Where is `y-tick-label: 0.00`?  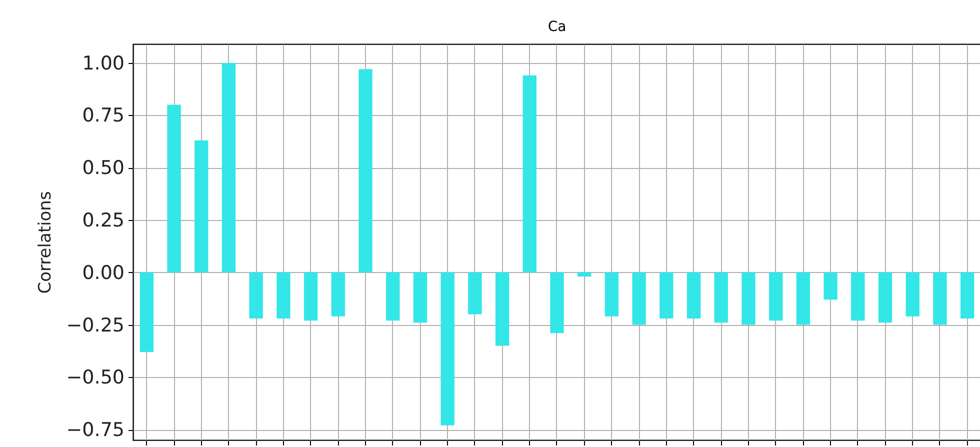
y-tick-label: 0.00 is located at coordinates (103, 273).